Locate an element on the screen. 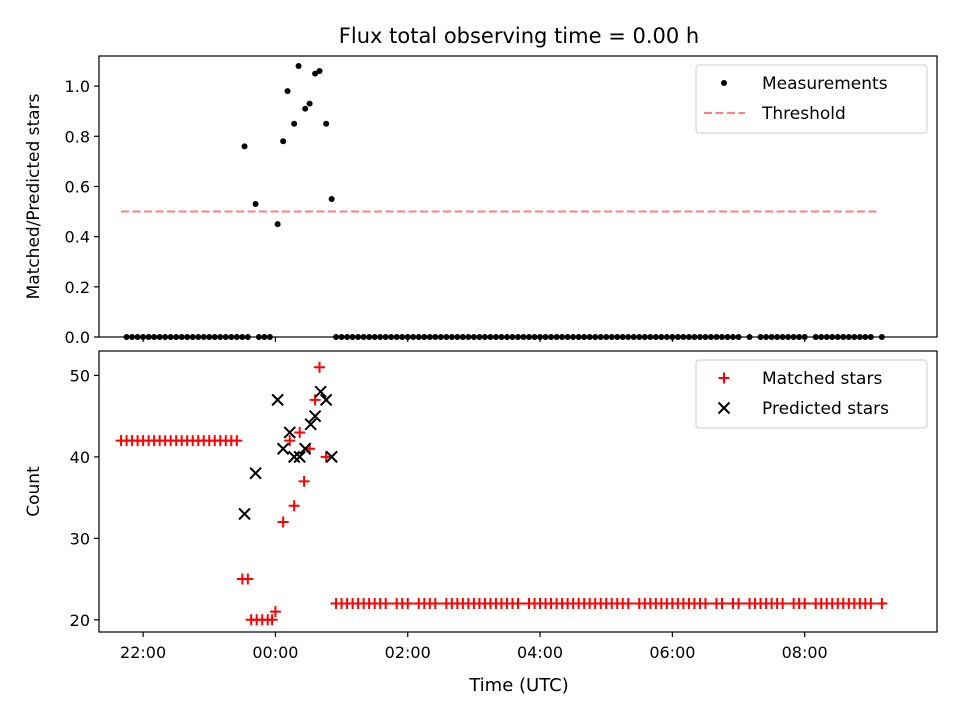 This screenshot has width=960, height=720. top-y-axis-label: Matched/Predicted stars is located at coordinates (34, 196).